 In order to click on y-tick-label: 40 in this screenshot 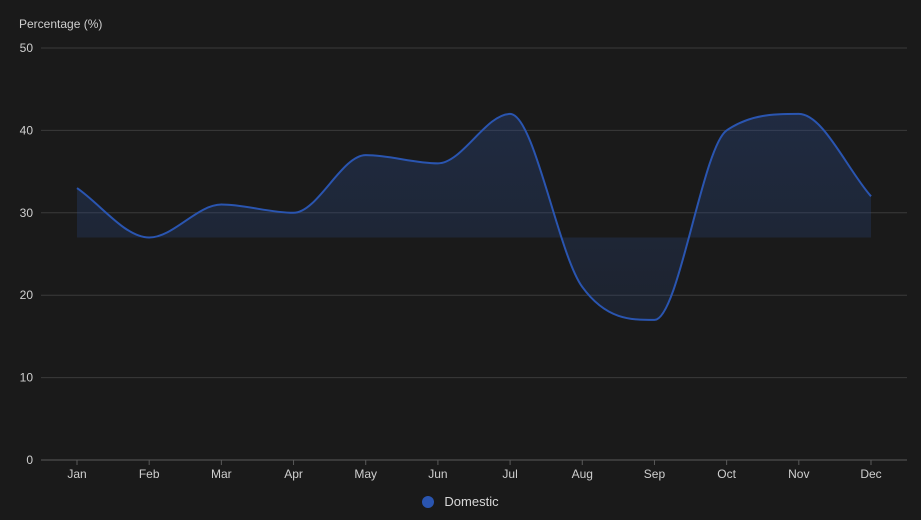, I will do `click(27, 130)`.